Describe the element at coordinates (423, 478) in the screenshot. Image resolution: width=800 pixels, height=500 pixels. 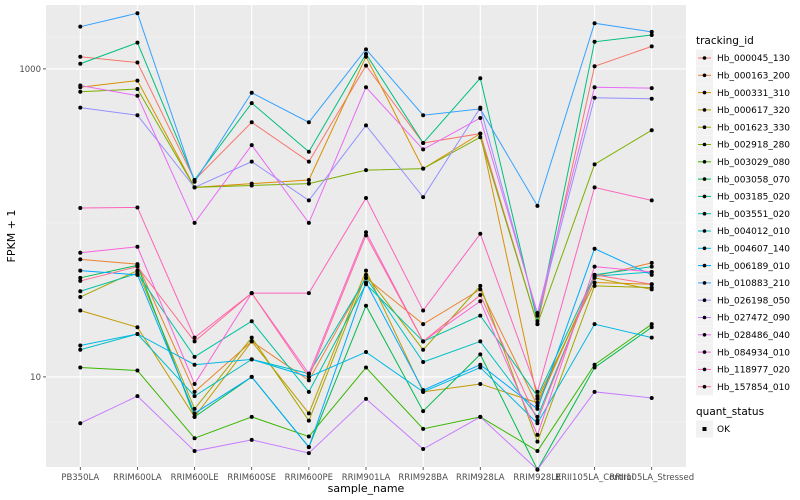
I see `x-tick-label: RRIM928BA` at that location.